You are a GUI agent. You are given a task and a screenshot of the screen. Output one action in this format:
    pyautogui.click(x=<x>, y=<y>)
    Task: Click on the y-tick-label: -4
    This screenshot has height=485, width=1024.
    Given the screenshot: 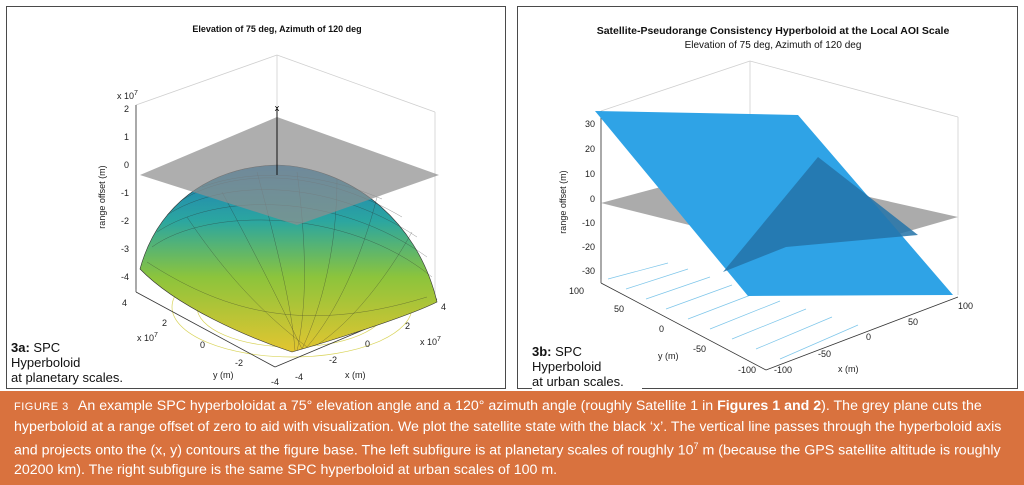 What is the action you would take?
    pyautogui.click(x=275, y=382)
    